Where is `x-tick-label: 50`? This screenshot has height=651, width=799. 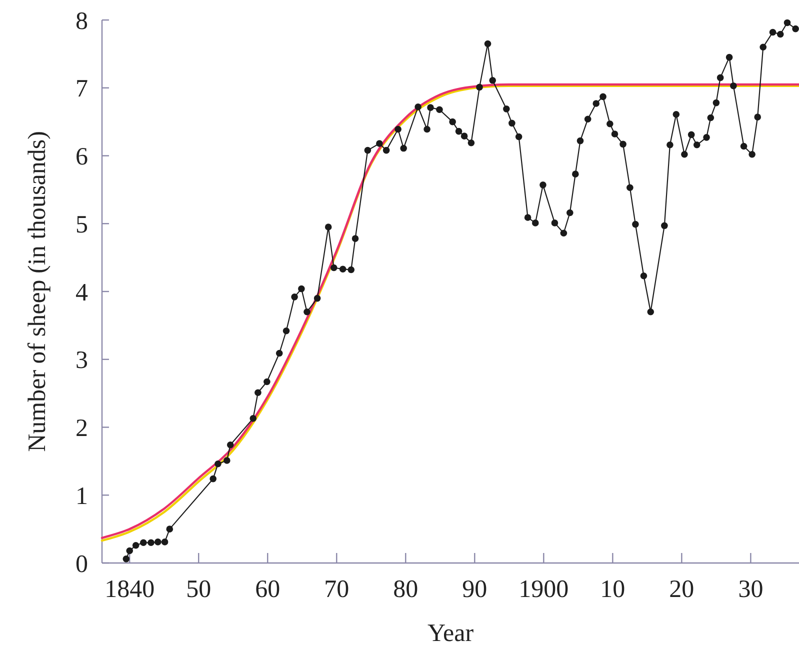
x-tick-label: 50 is located at coordinates (199, 589).